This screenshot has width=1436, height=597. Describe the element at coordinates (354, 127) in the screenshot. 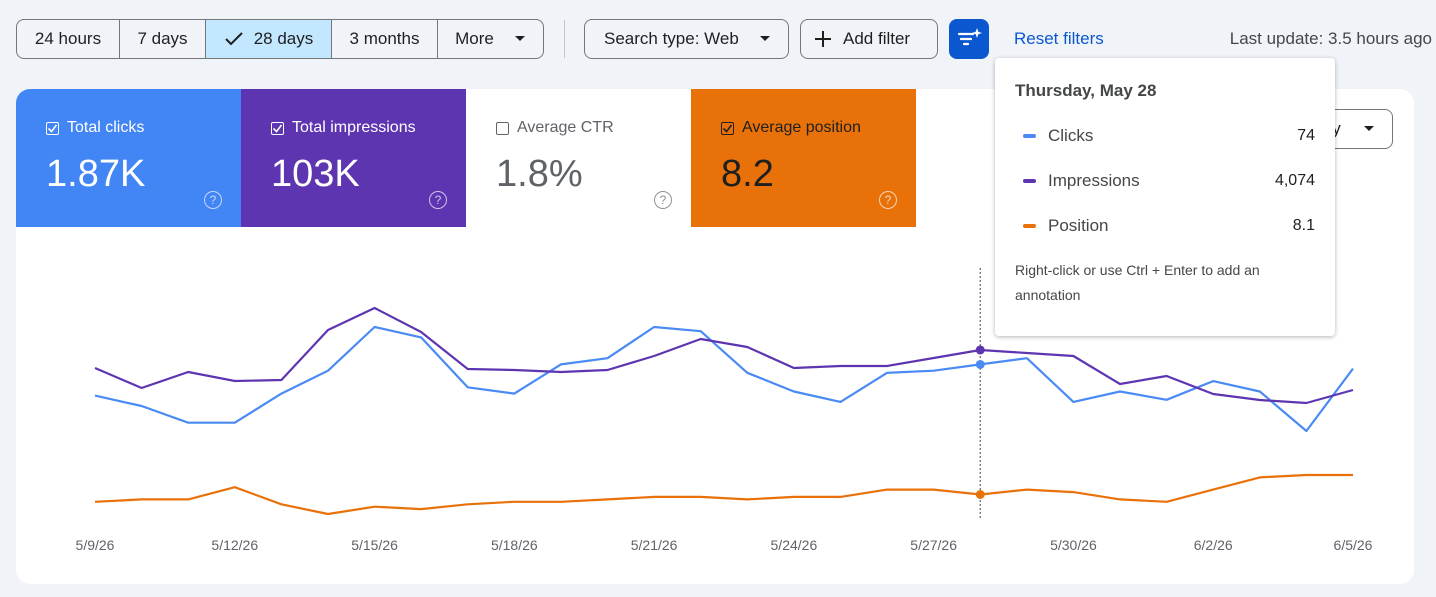

I see `metric-label: Total impressions` at that location.